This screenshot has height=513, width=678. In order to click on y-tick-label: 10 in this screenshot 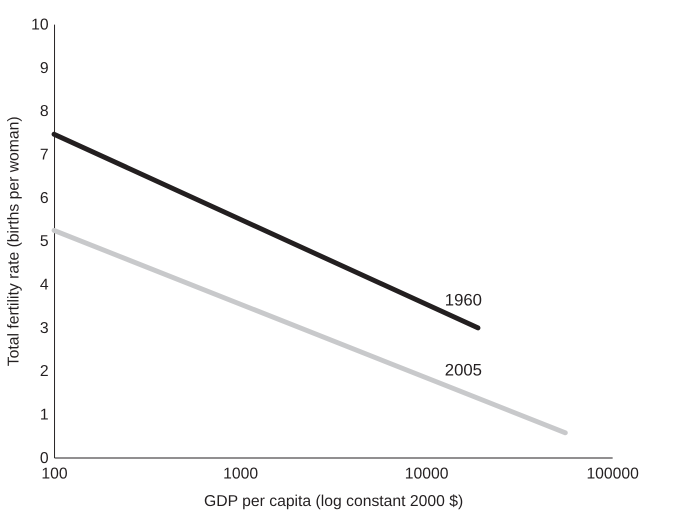, I will do `click(40, 25)`.